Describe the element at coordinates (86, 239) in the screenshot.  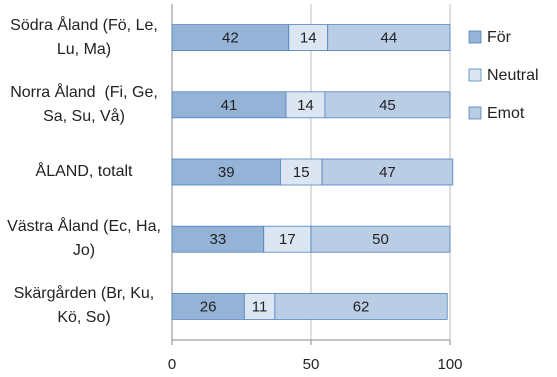
I see `y-tick-label: Västra Åland (Ec, Ha, Jo)` at that location.